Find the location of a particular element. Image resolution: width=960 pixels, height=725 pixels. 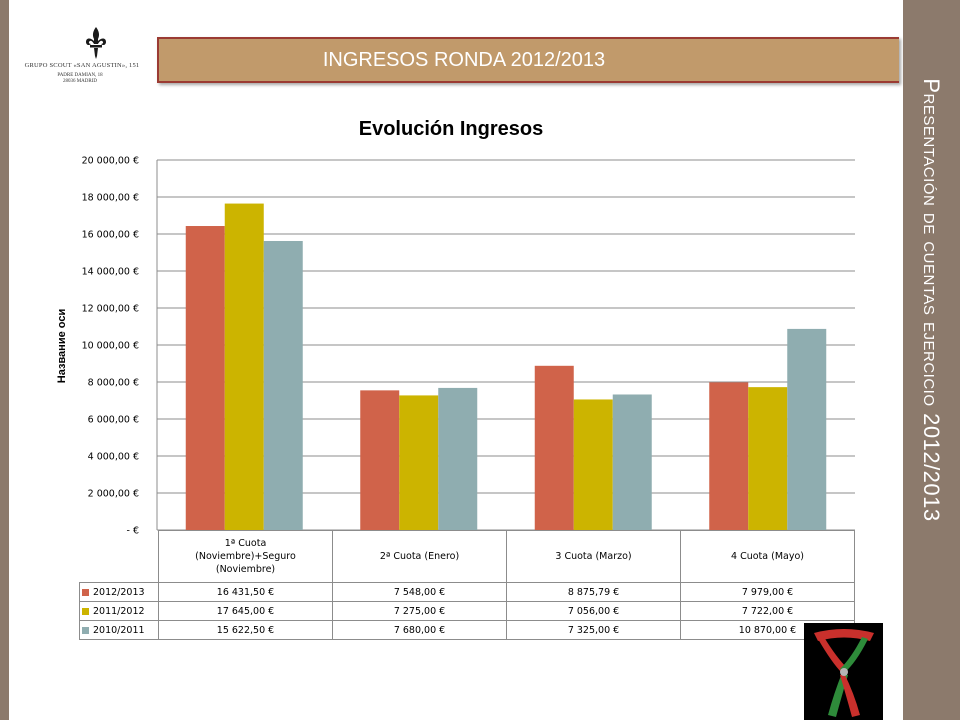

chart-title: Evolución Ingresos is located at coordinates (451, 129).